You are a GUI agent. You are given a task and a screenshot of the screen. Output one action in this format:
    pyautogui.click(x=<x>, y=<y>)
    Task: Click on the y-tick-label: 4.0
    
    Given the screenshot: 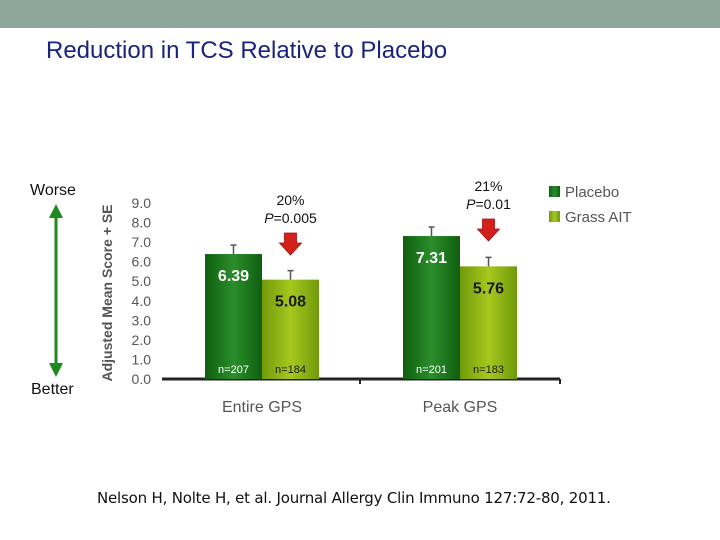 What is the action you would take?
    pyautogui.click(x=142, y=301)
    